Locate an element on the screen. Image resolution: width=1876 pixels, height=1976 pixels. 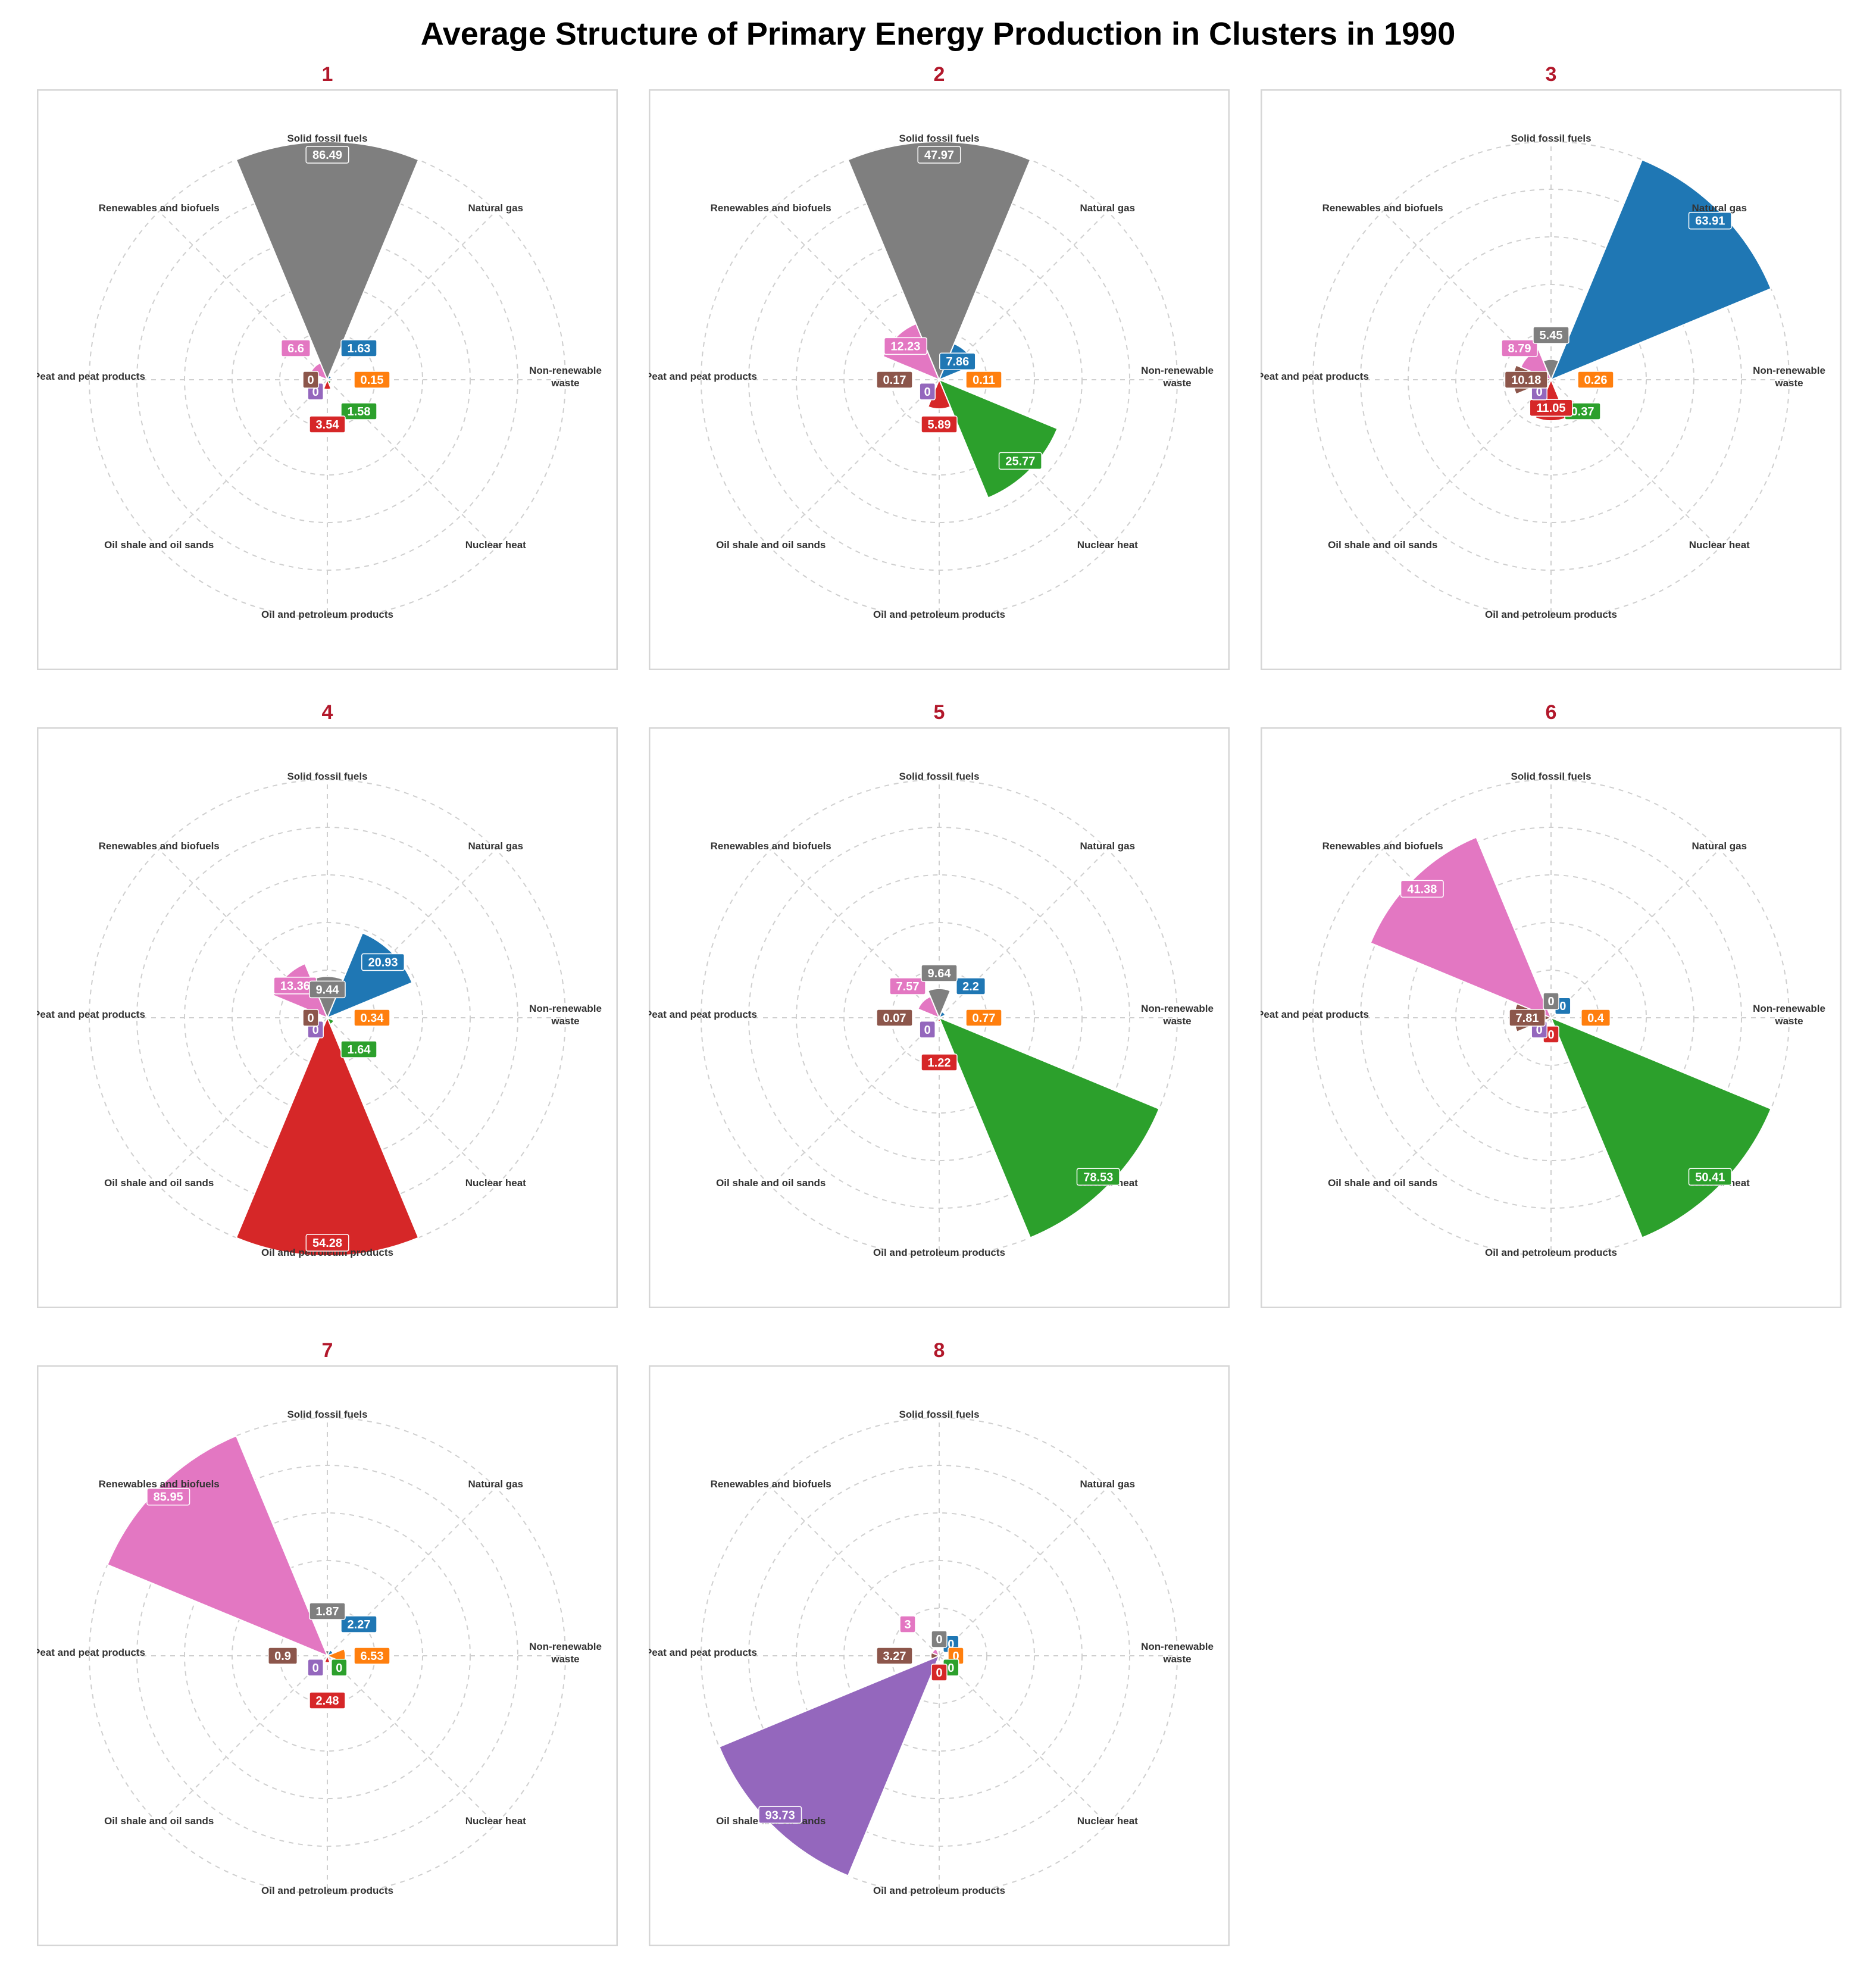
svg-text: 0.17 is located at coordinates (894, 381).